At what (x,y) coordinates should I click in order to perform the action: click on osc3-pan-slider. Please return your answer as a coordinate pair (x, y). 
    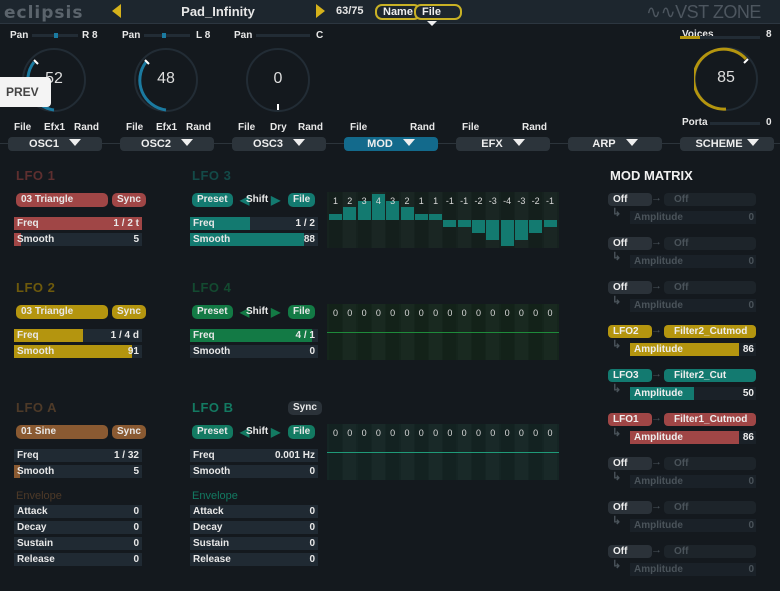
    Looking at the image, I should click on (283, 35).